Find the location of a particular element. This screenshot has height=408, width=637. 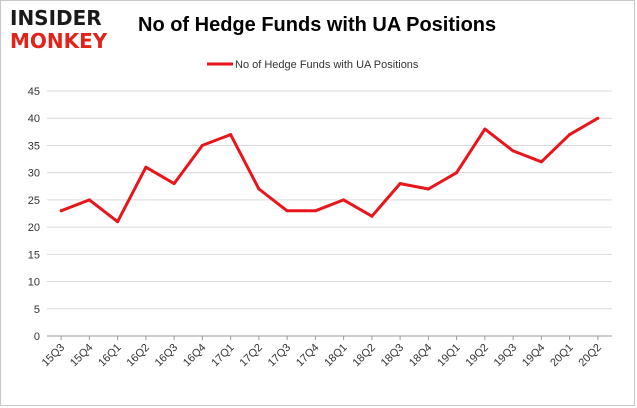

x-tick-label: 18Q4 is located at coordinates (421, 356).